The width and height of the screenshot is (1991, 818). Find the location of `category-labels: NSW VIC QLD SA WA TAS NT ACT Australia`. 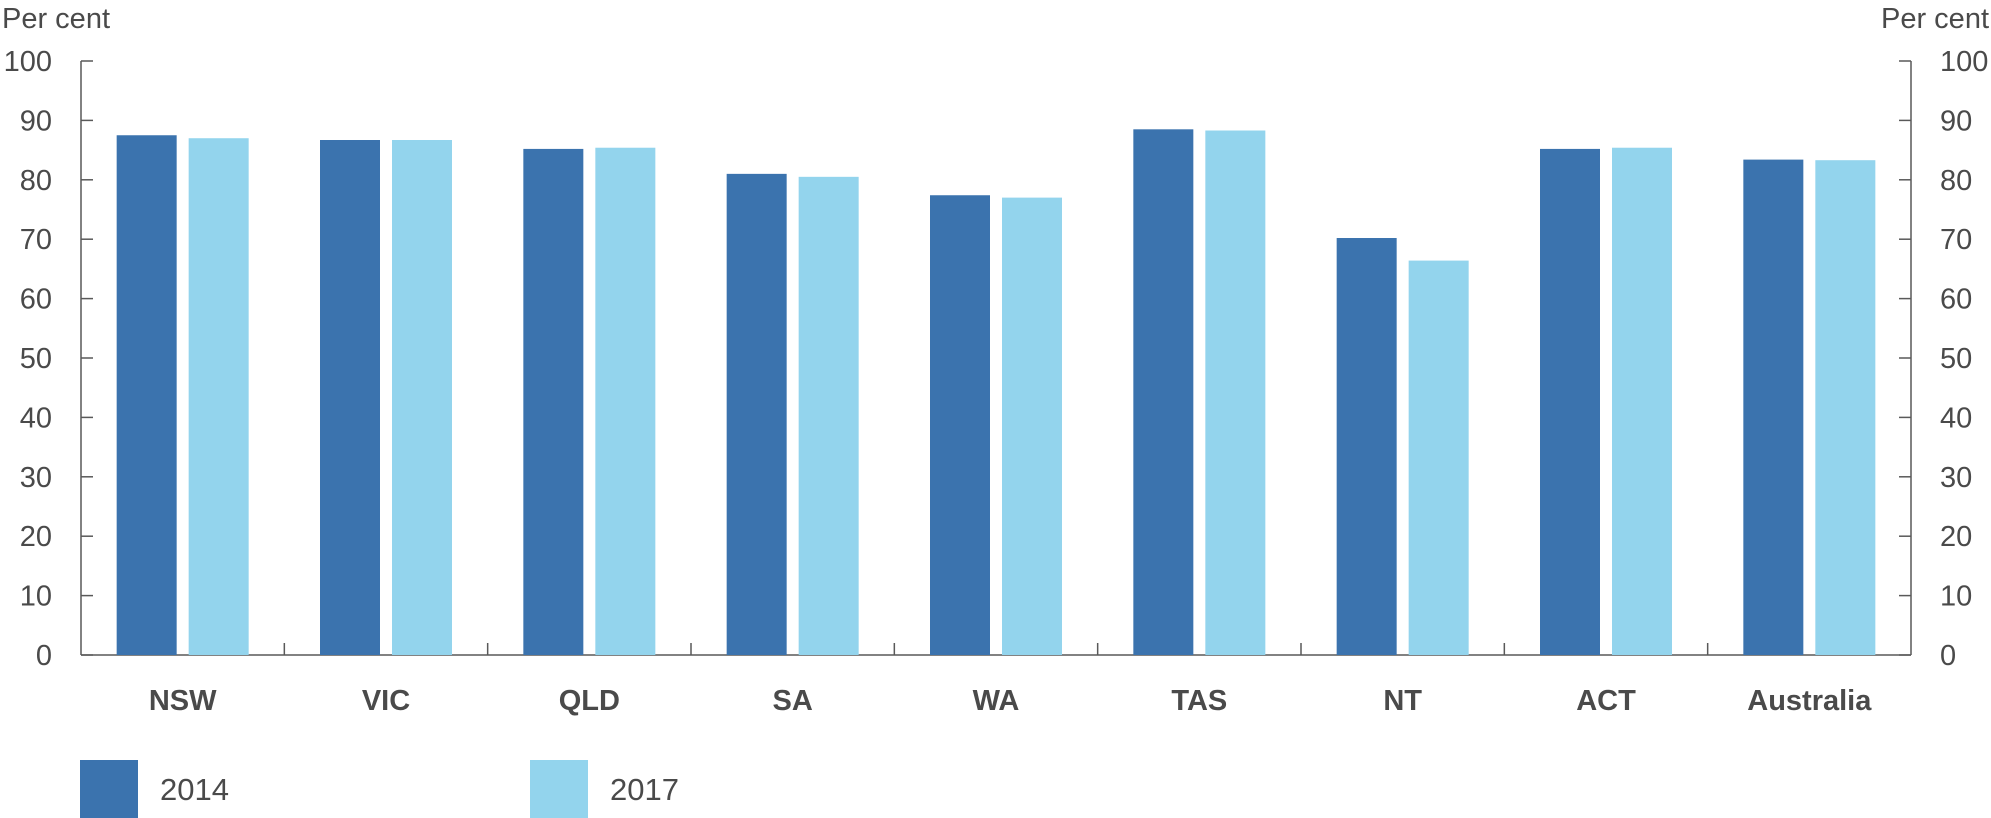

category-labels: NSW VIC QLD SA WA TAS NT ACT Australia is located at coordinates (1010, 701).